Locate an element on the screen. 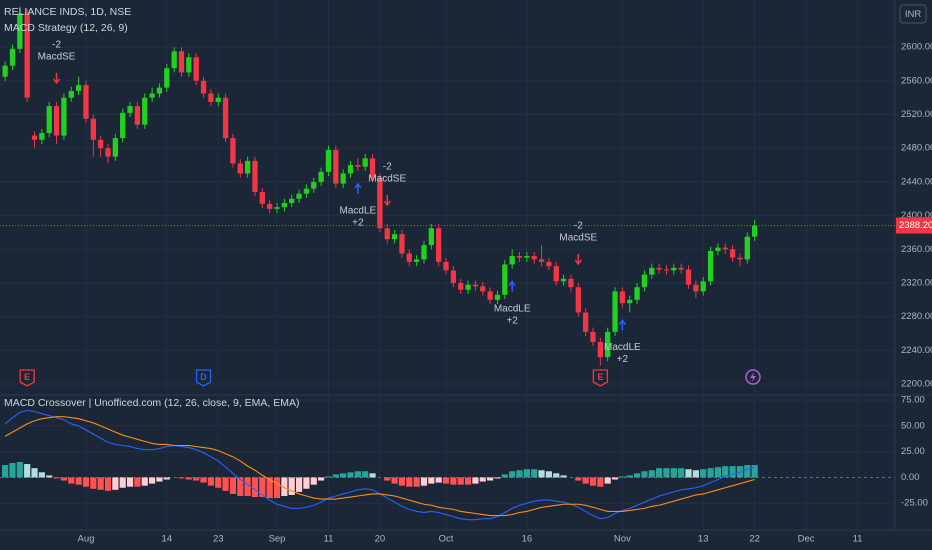 The width and height of the screenshot is (932, 550). y-tick-label: 2600.00 is located at coordinates (916, 47).